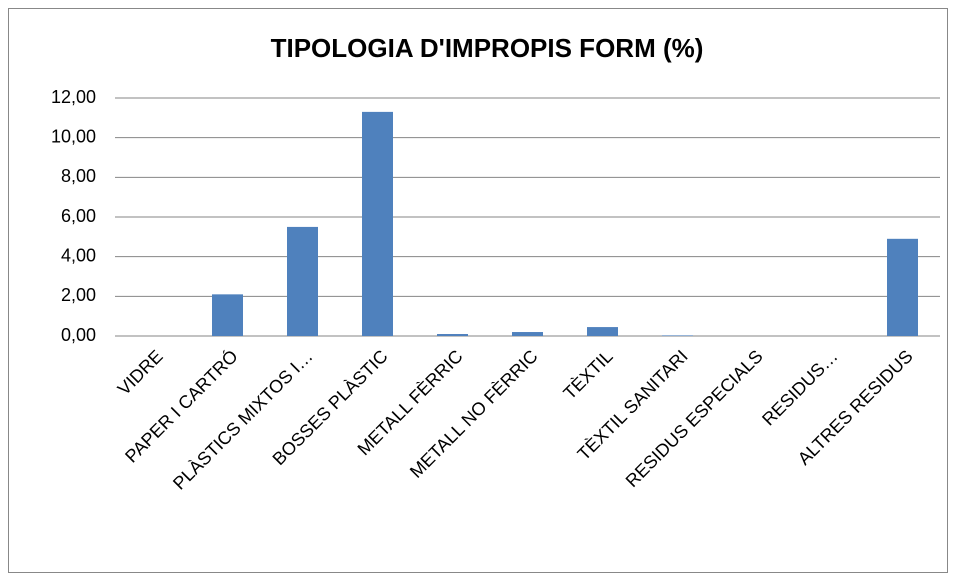 Image resolution: width=957 pixels, height=581 pixels. What do you see at coordinates (487, 48) in the screenshot?
I see `chart-title: TIPOLOGIA D'IMPROPIS FORM (%)` at bounding box center [487, 48].